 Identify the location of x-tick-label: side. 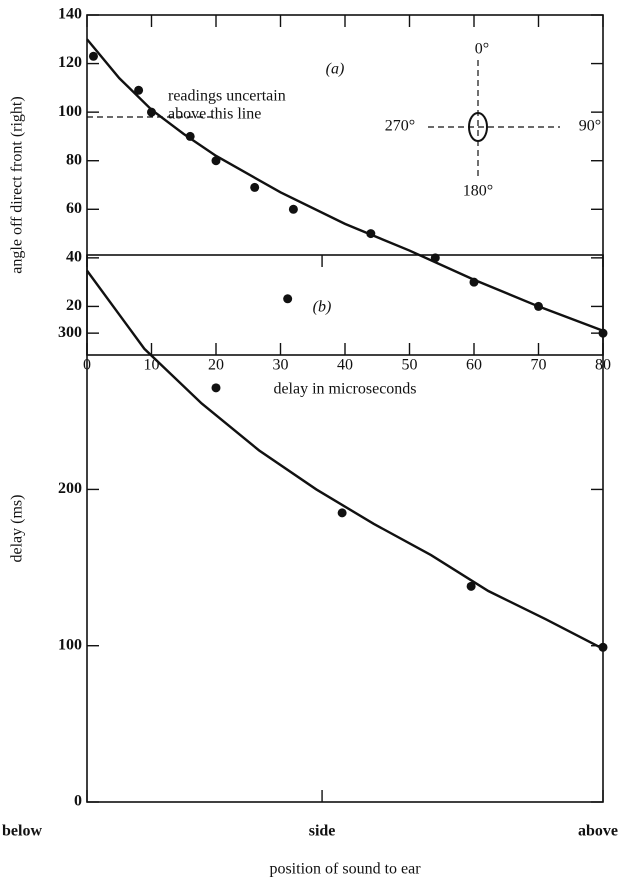
(322, 831).